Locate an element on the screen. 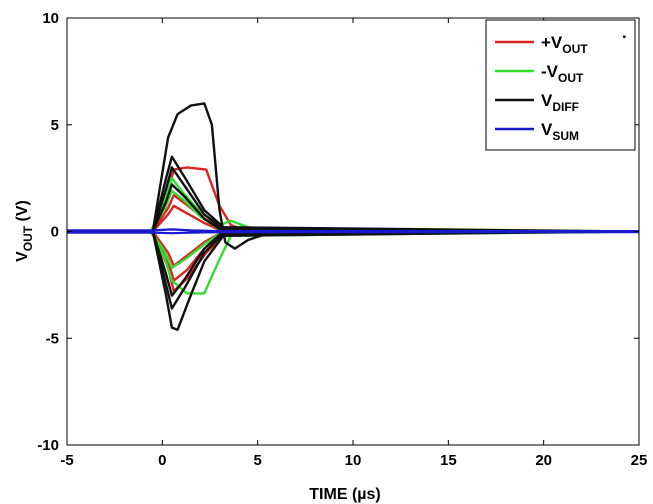 This screenshot has width=653, height=504. y-tick-label-1: -5 is located at coordinates (52, 338).